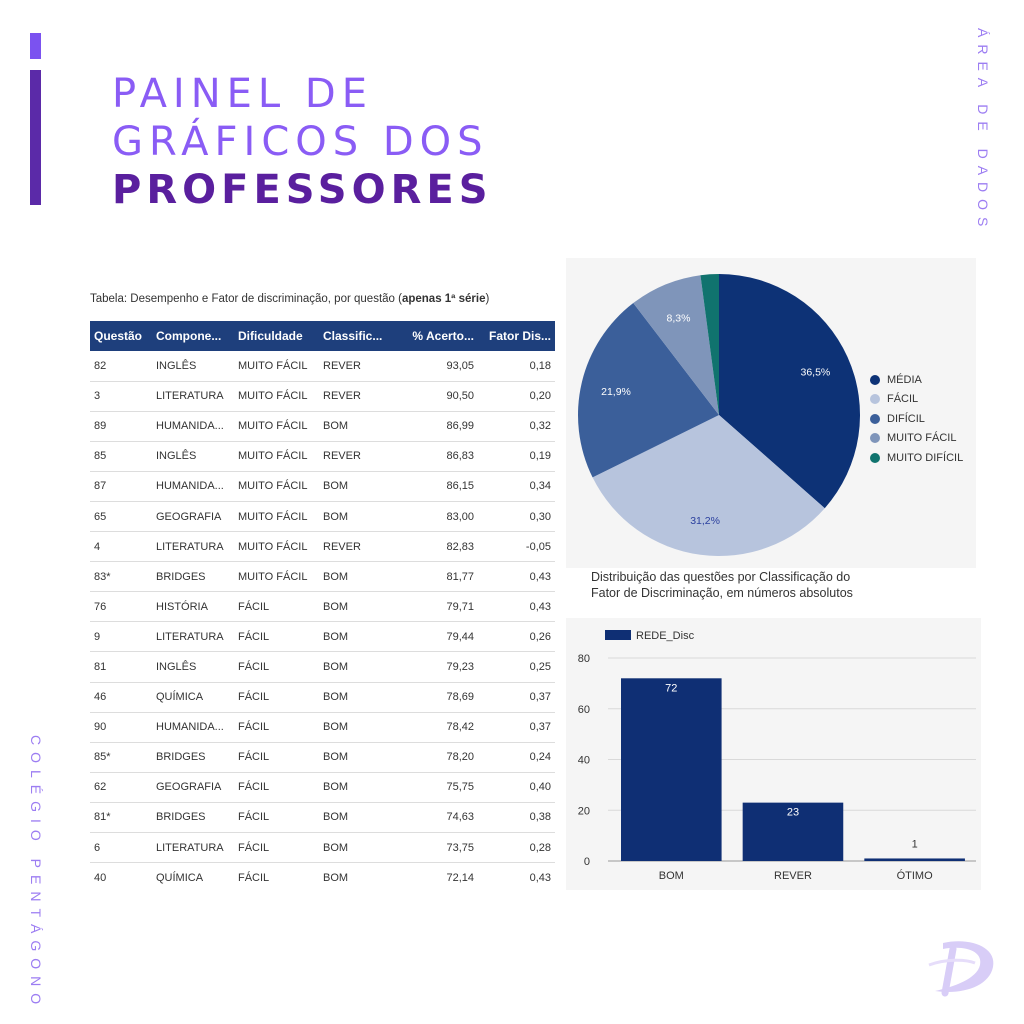 The image size is (1024, 1024). What do you see at coordinates (443, 299) in the screenshot?
I see `table-caption-bold: apenas 1ª série` at bounding box center [443, 299].